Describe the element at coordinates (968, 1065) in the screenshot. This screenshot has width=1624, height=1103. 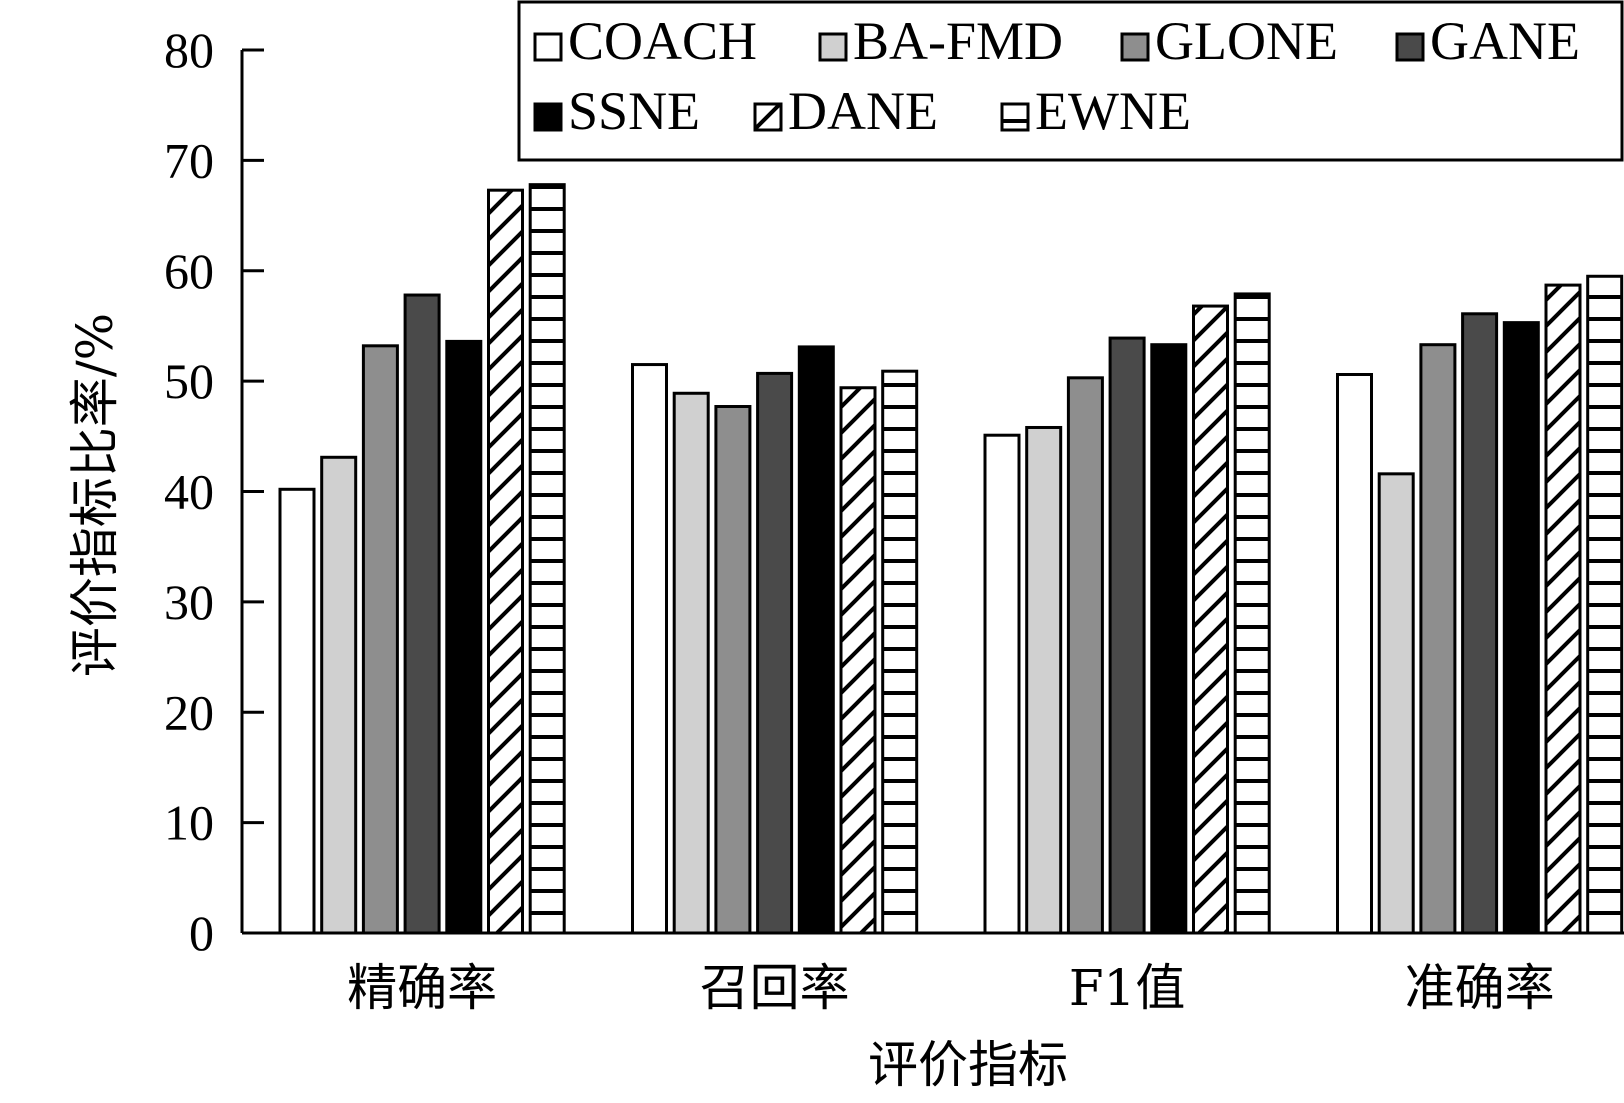
I see `x-axis-title: 评价指标` at that location.